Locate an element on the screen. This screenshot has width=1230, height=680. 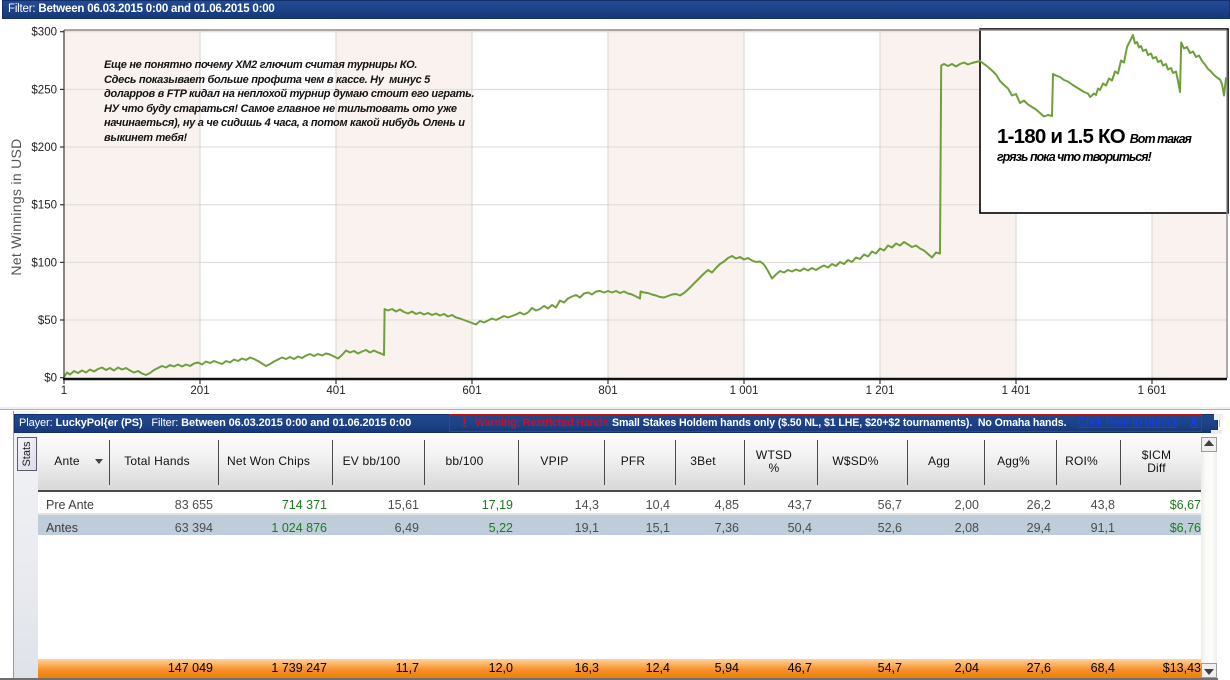
svg-text: Net Winnings in USD is located at coordinates (16, 206).